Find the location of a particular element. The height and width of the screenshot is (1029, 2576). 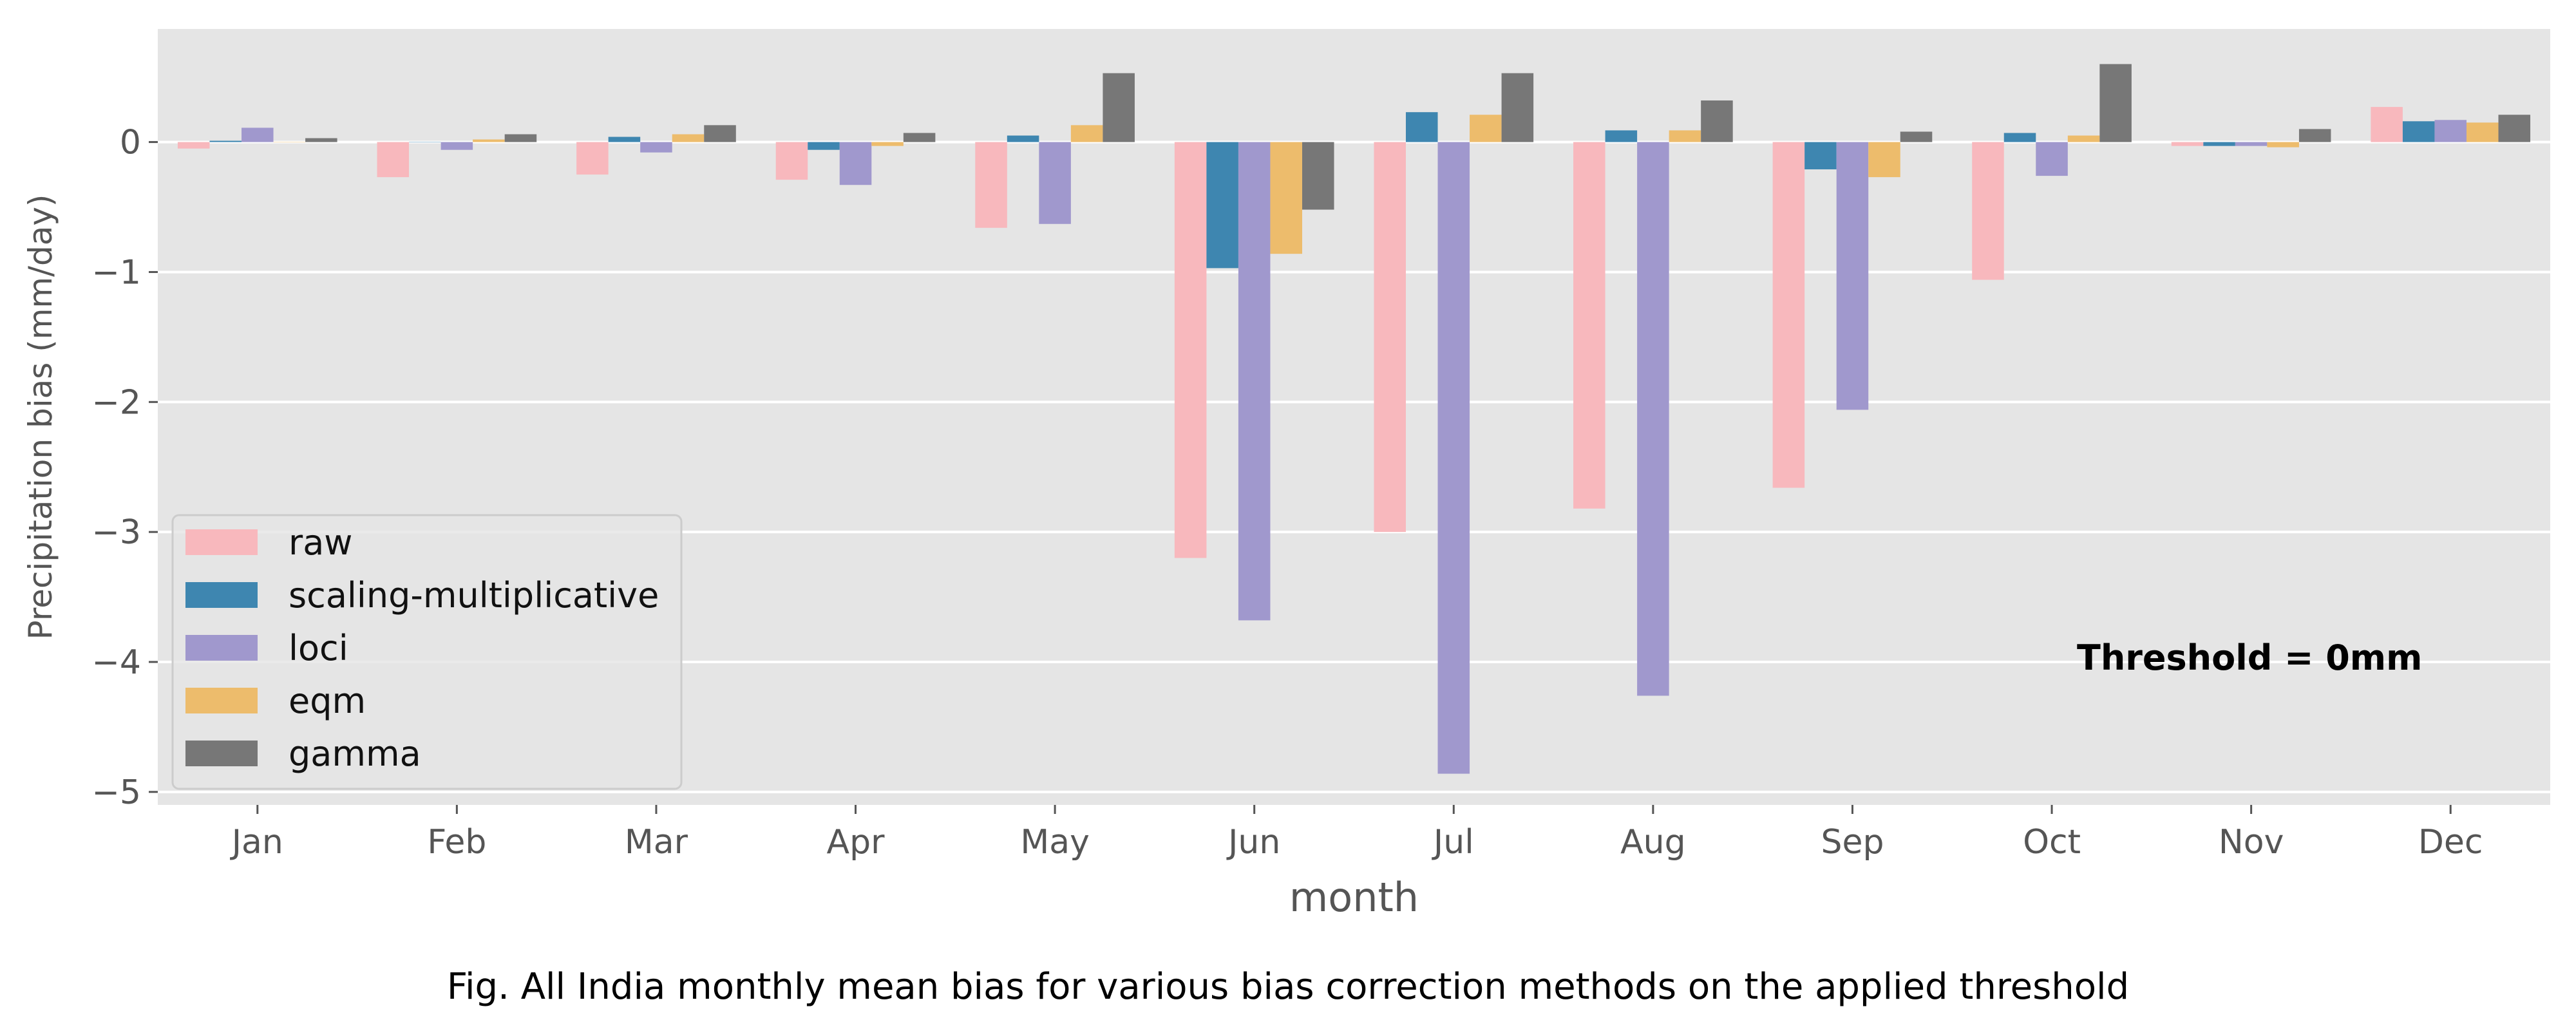

bar-raw-jul is located at coordinates (1390, 337).